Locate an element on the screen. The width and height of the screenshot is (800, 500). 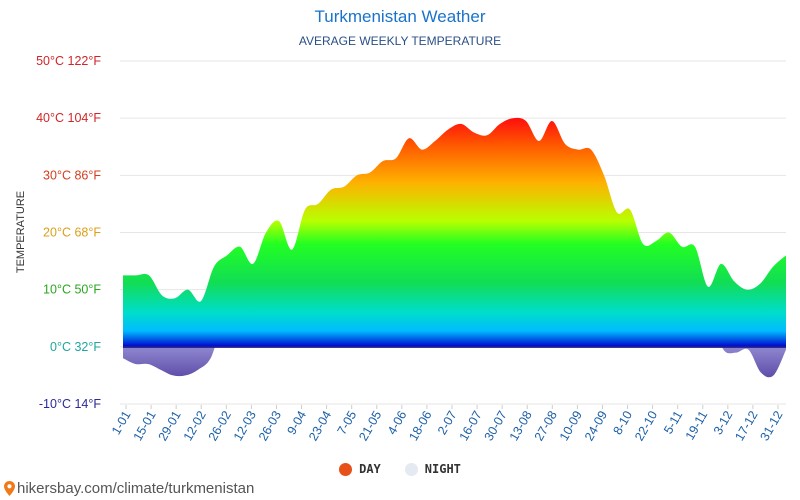
x-tick-label: 10-09 is located at coordinates (571, 425).